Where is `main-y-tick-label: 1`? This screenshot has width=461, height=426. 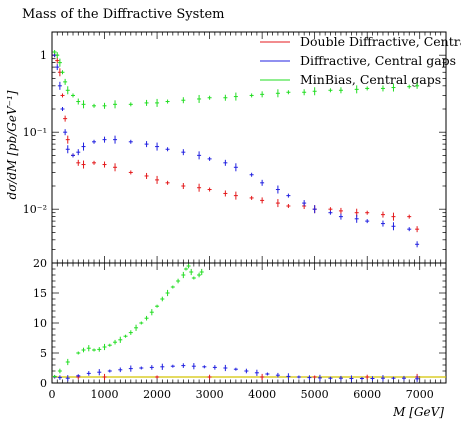 main-y-tick-label: 1 is located at coordinates (43, 55).